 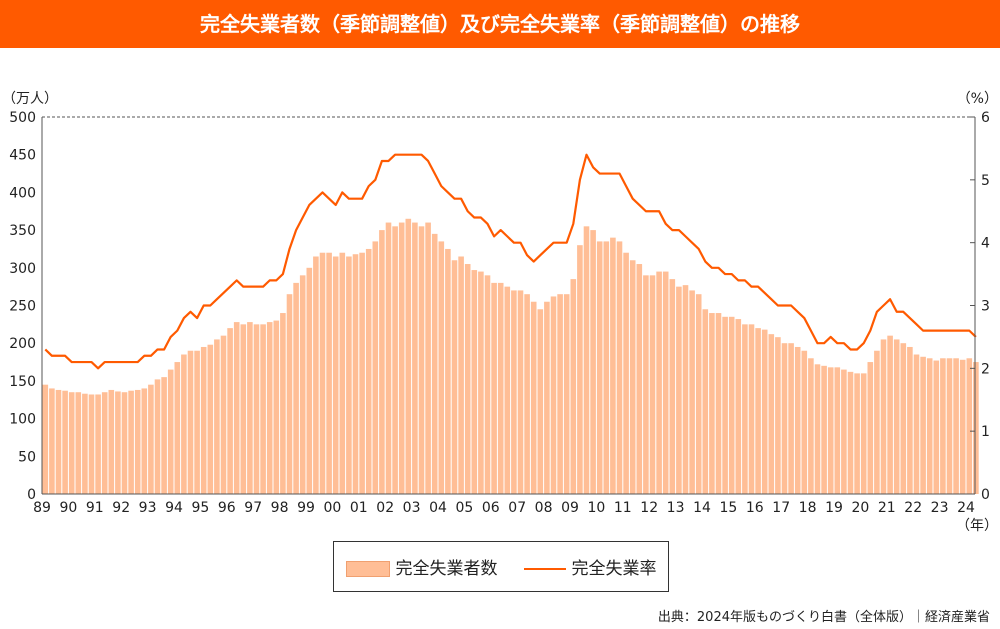 What do you see at coordinates (913, 508) in the screenshot?
I see `x-tick-label: 22` at bounding box center [913, 508].